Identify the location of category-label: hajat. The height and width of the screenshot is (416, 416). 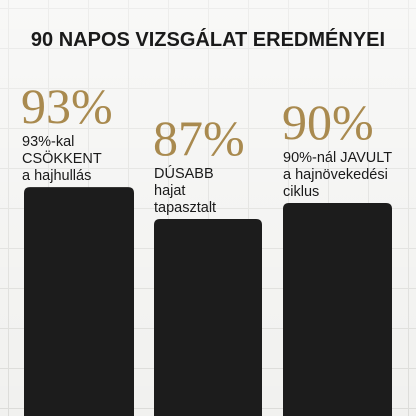
(169, 191).